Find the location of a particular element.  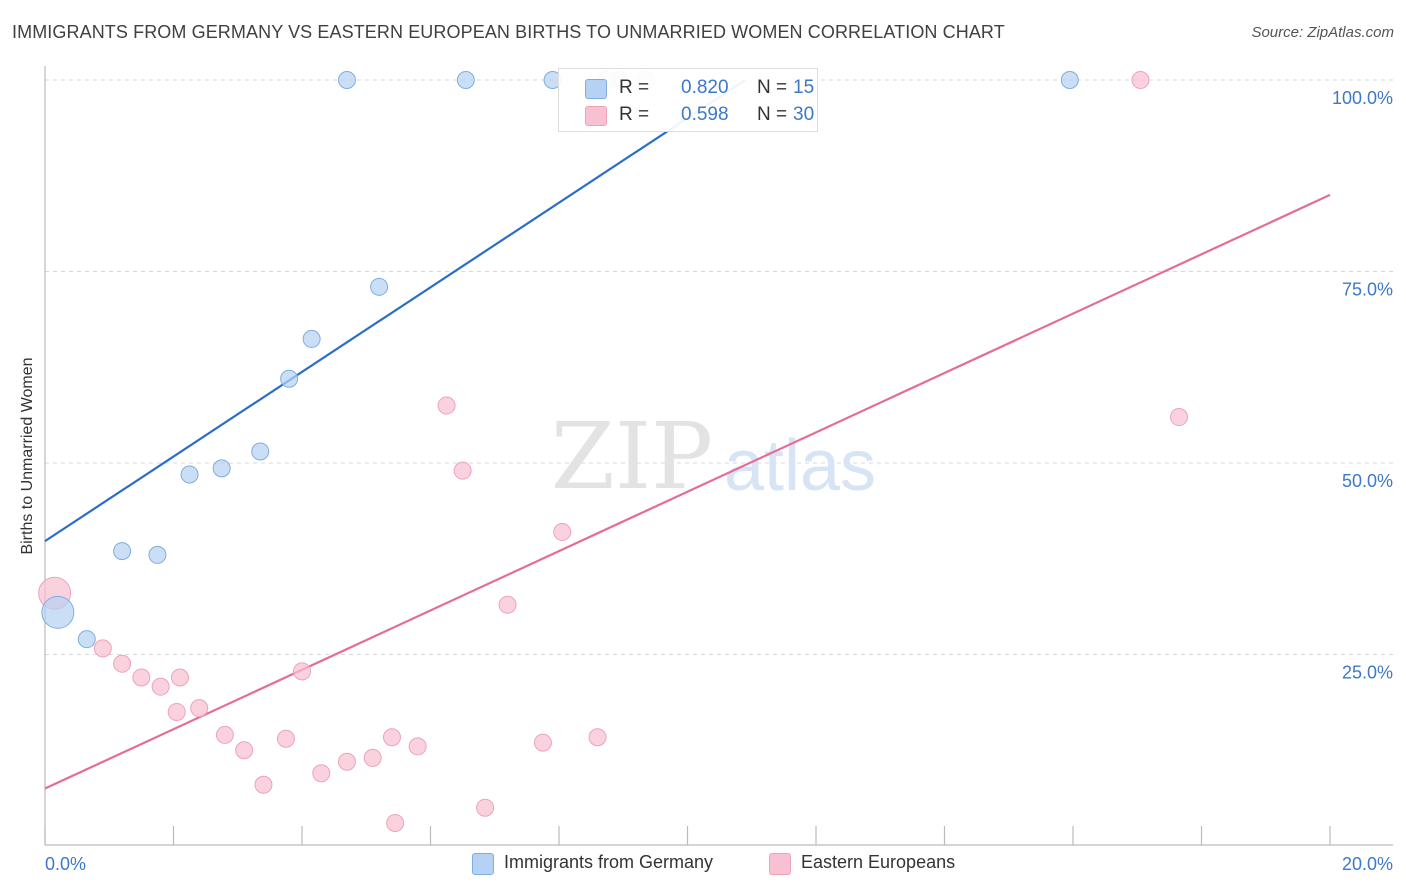

bottom-legend-label-germany: Immigrants from Germany is located at coordinates (609, 862).